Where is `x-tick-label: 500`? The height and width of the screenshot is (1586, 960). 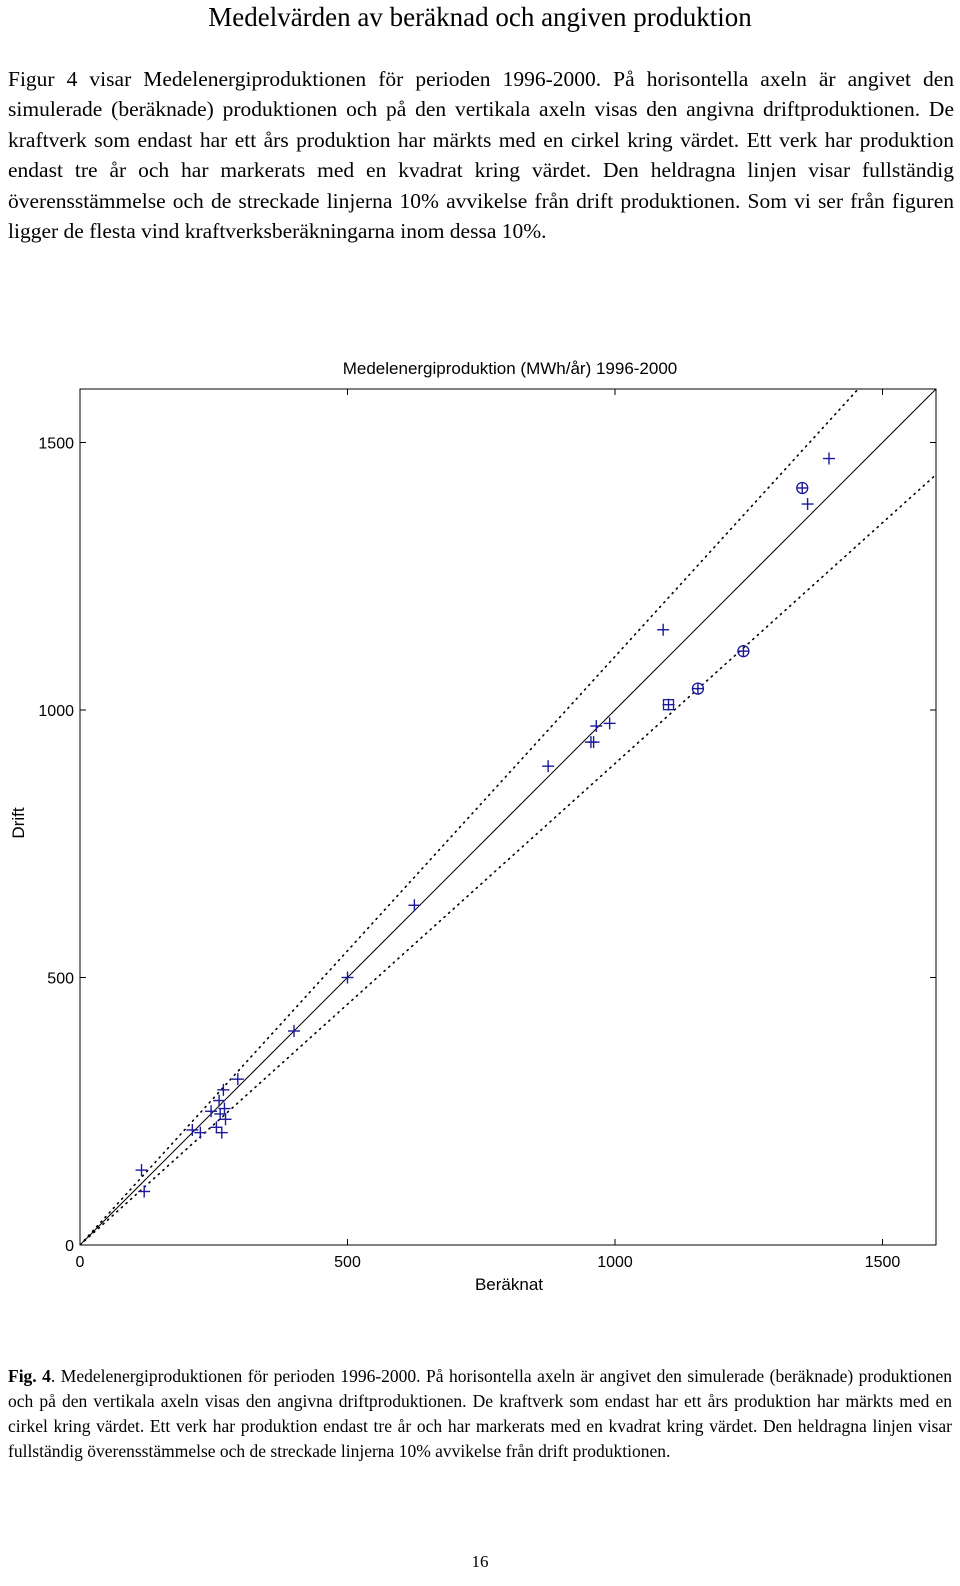 x-tick-label: 500 is located at coordinates (347, 1262).